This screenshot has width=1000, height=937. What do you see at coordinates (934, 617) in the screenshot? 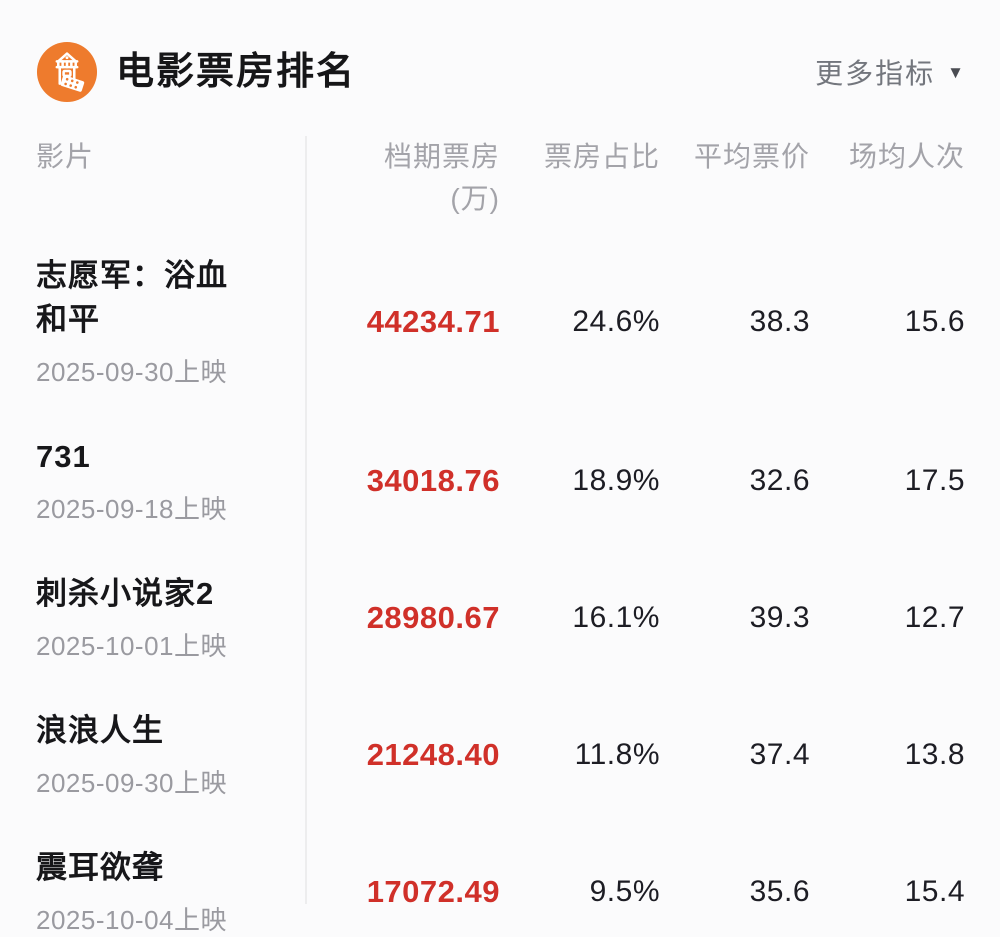
I see `avg-attendance-value: 12.7` at bounding box center [934, 617].